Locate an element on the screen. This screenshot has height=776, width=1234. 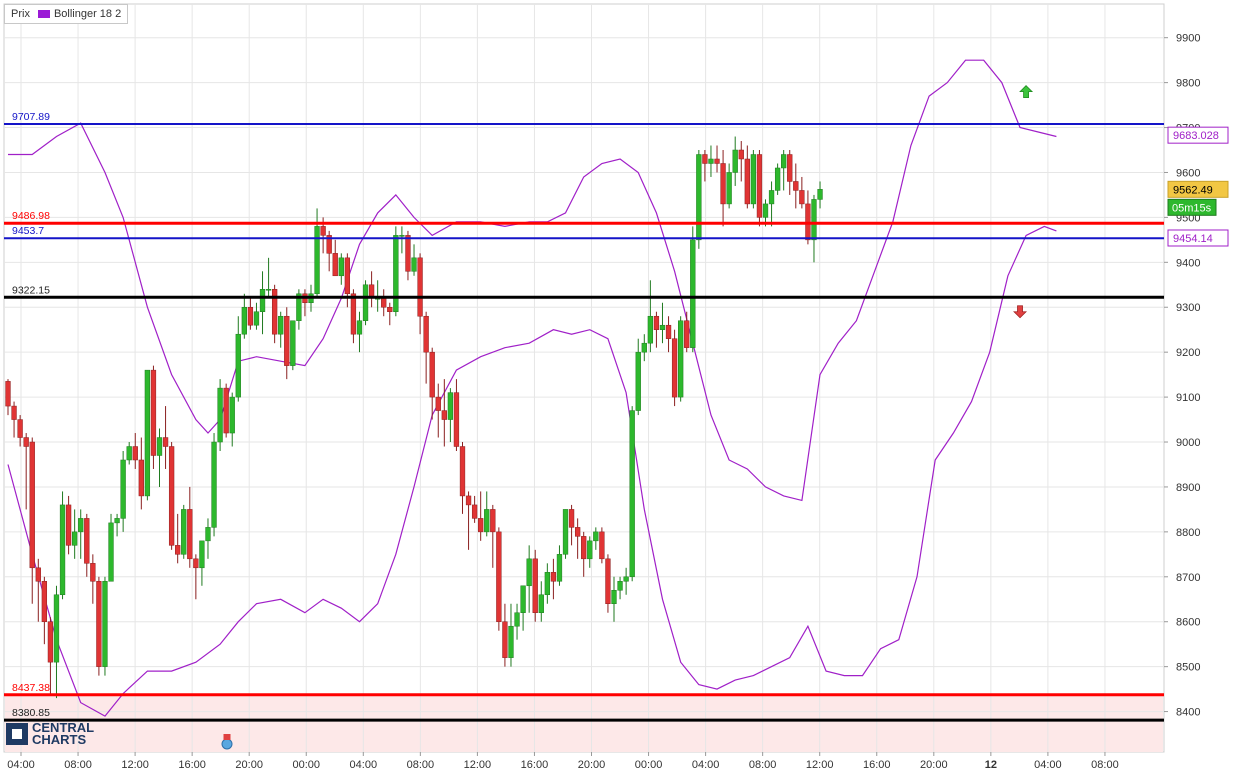
countdown-label: 05m15s is located at coordinates (1192, 208).